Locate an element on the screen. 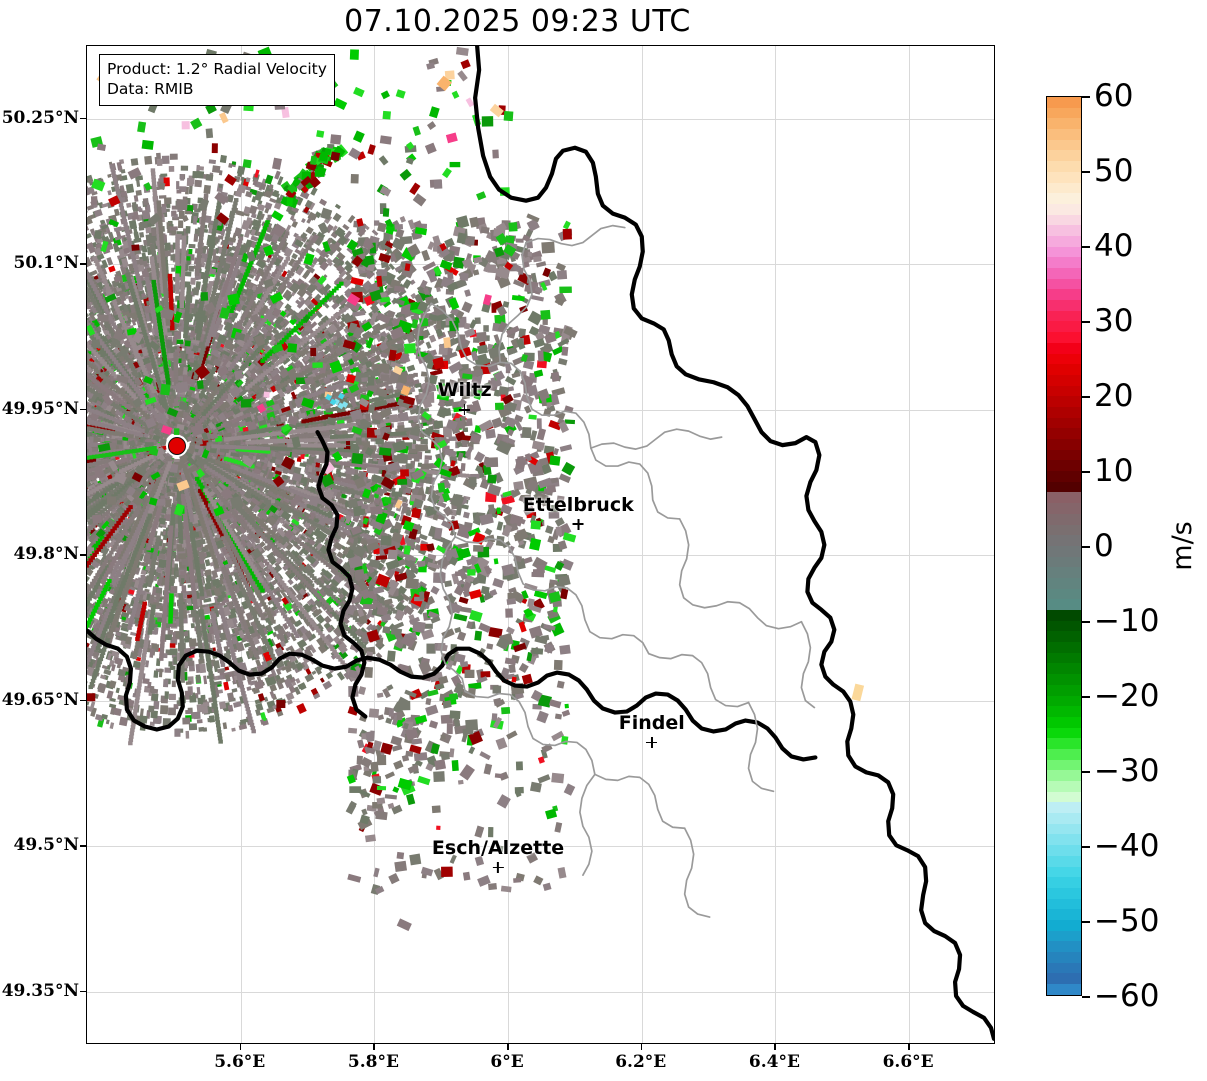 This screenshot has width=1207, height=1081. colorbar-tick-label: −40 is located at coordinates (1127, 846).